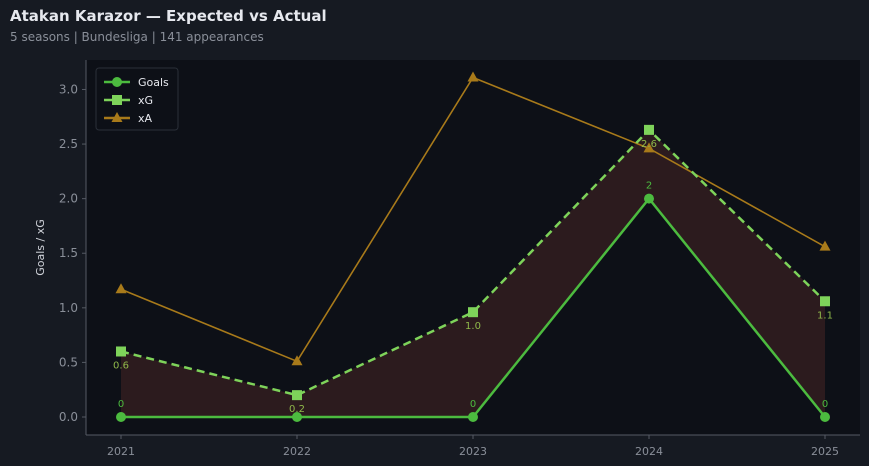 This screenshot has width=869, height=466. What do you see at coordinates (68, 199) in the screenshot?
I see `y-tick-label: 2.0` at bounding box center [68, 199].